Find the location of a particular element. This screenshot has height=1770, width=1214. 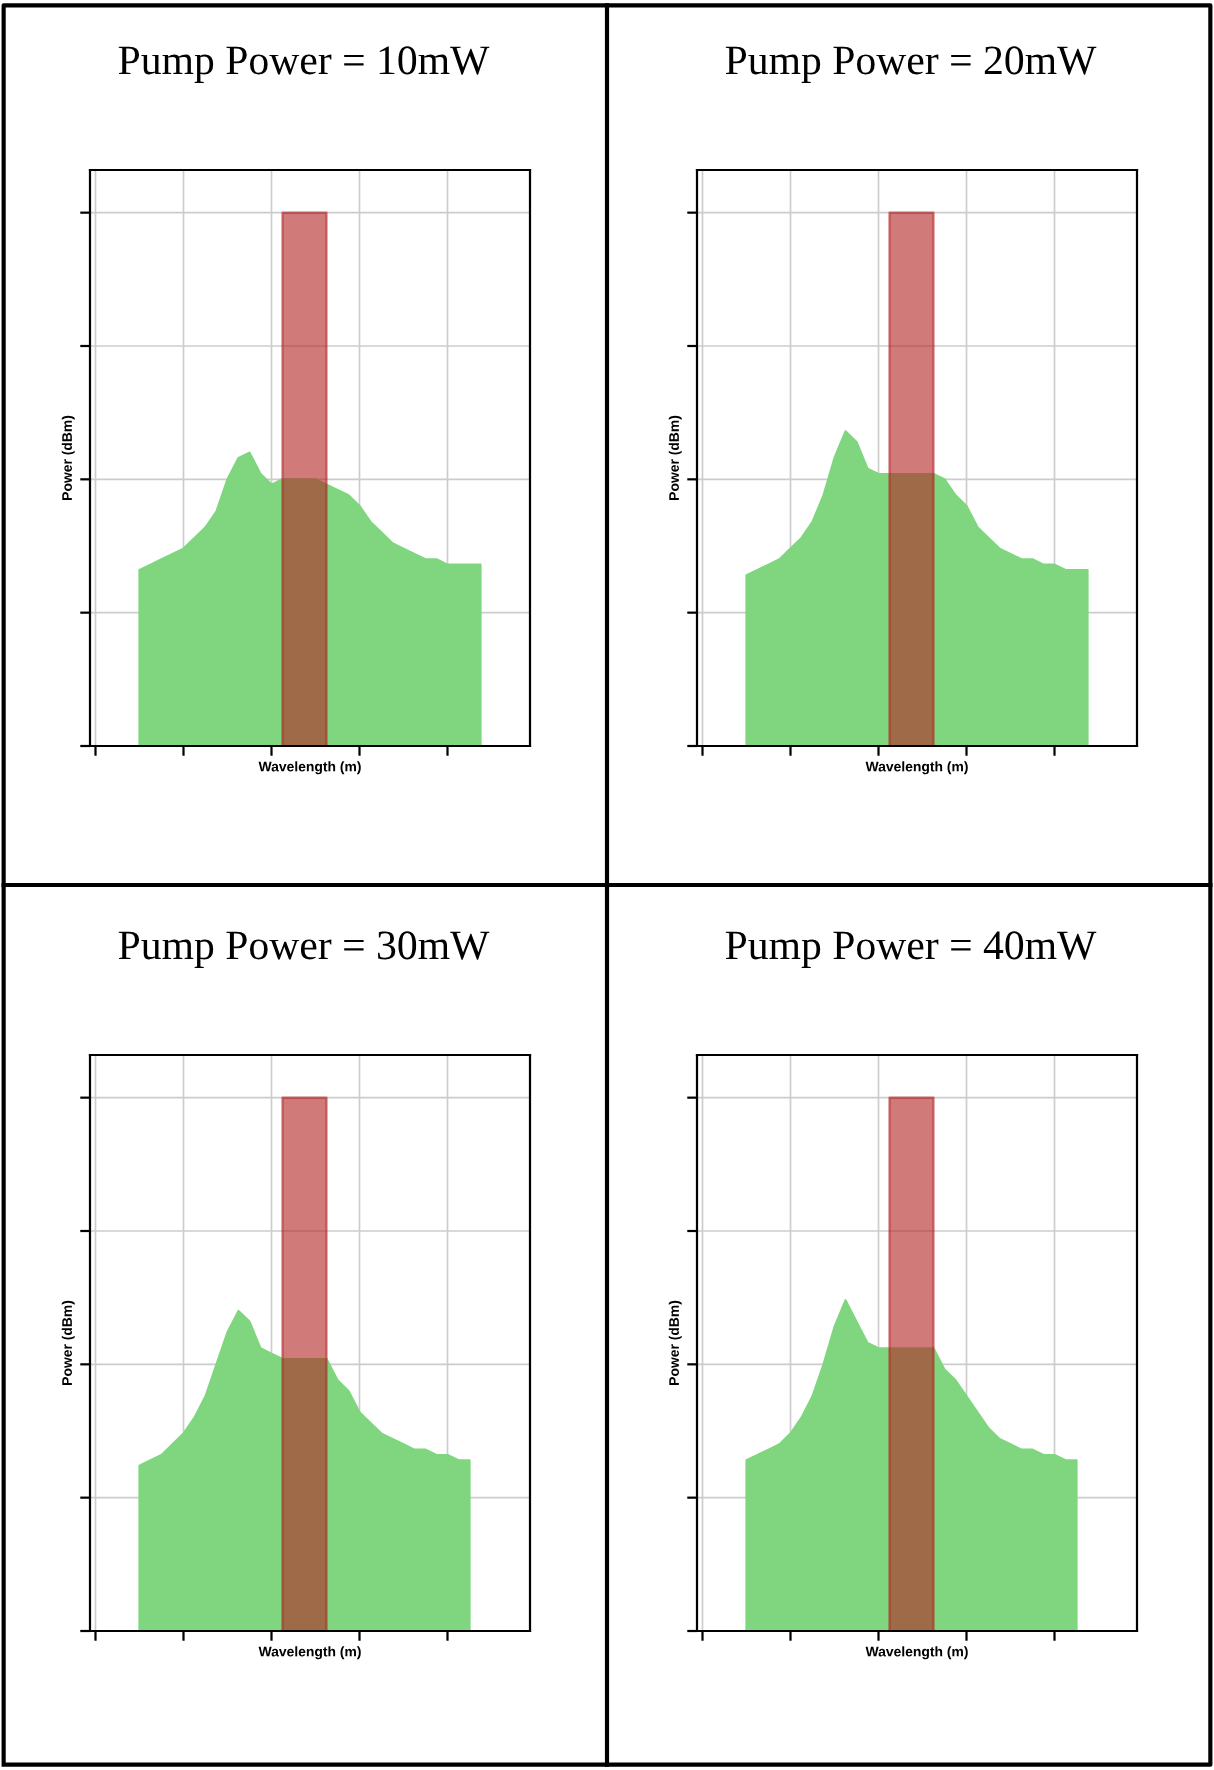

chart-title: Pump Power = 10mW is located at coordinates (304, 64).